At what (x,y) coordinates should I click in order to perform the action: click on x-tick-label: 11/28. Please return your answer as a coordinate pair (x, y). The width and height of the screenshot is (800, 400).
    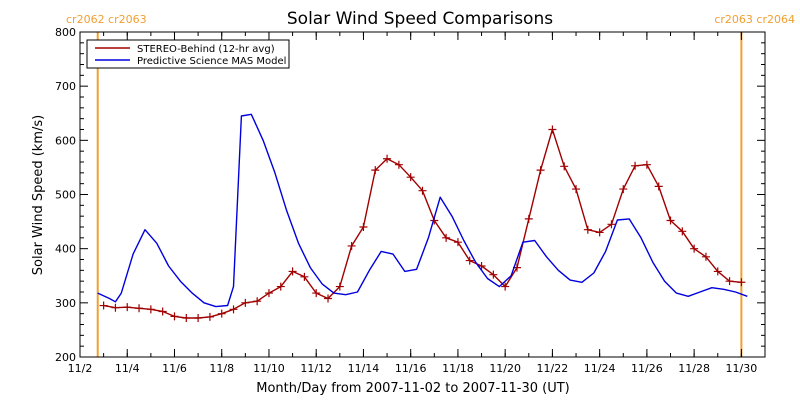
    Looking at the image, I should click on (694, 368).